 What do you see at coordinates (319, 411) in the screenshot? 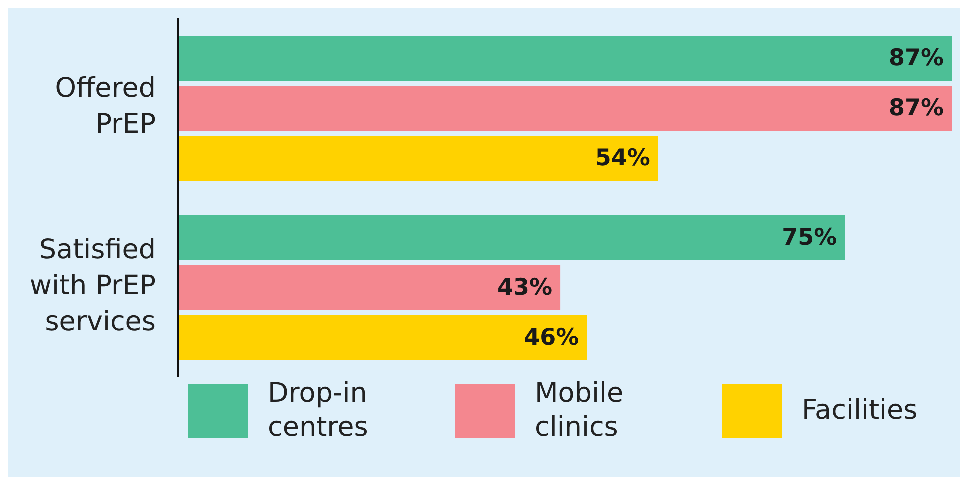
I see `legend-label: Drop-in centres` at bounding box center [319, 411].